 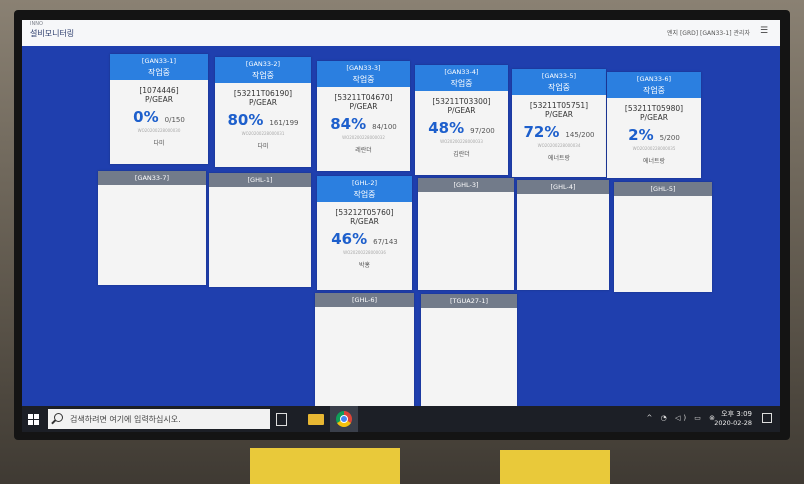 What do you see at coordinates (263, 133) in the screenshot?
I see `serial-number: WO20200228000031` at bounding box center [263, 133].